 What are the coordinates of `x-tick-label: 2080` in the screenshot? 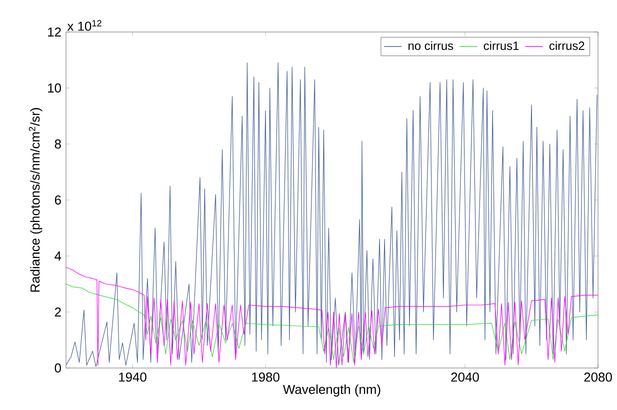 It's located at (598, 377).